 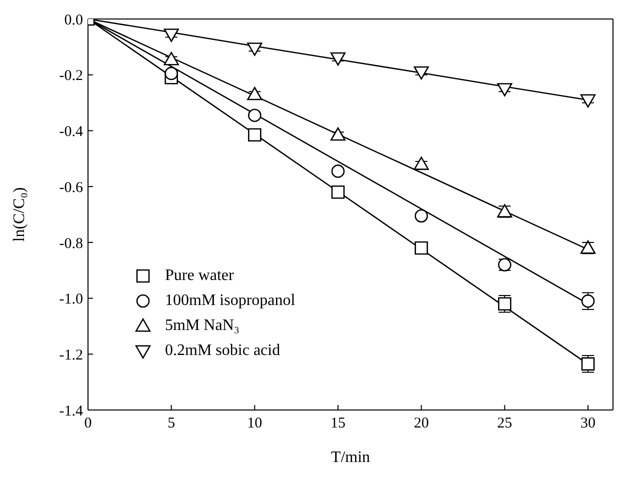 I want to click on y-tick-label: -1.4, so click(x=71, y=411).